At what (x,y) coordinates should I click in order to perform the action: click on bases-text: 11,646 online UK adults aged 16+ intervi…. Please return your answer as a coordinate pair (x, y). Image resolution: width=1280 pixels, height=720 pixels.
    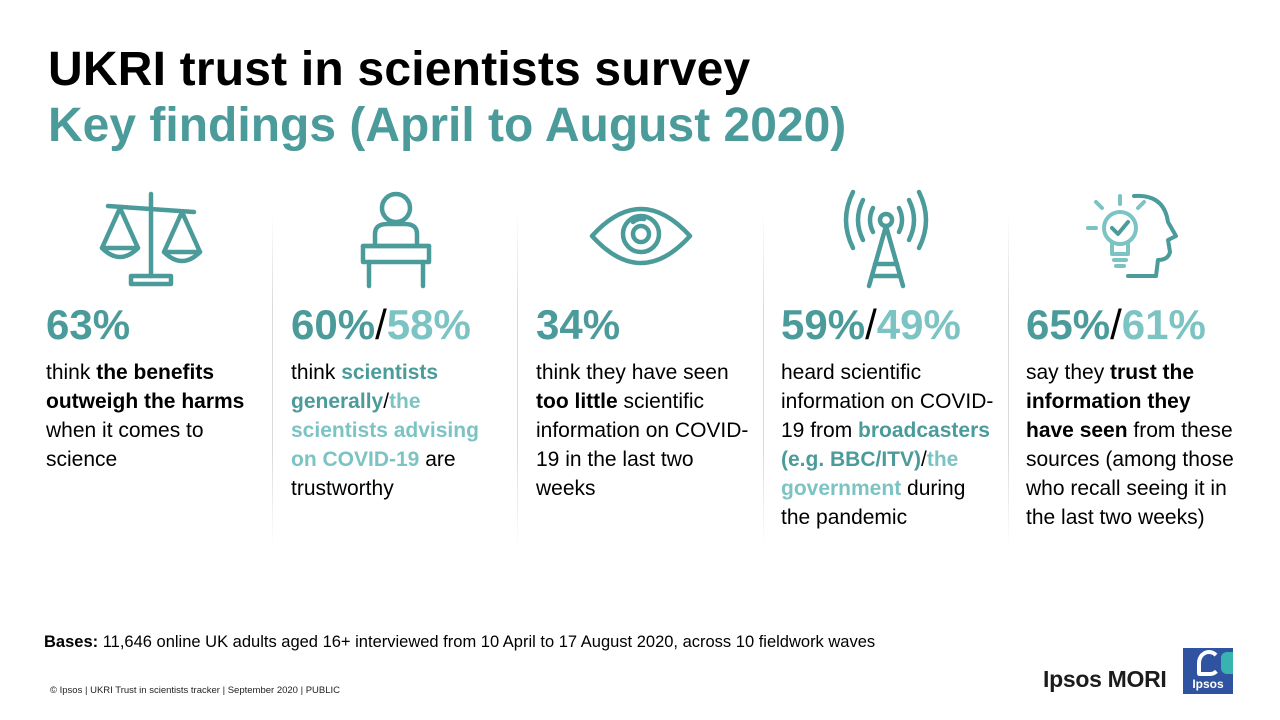
    Looking at the image, I should click on (487, 642).